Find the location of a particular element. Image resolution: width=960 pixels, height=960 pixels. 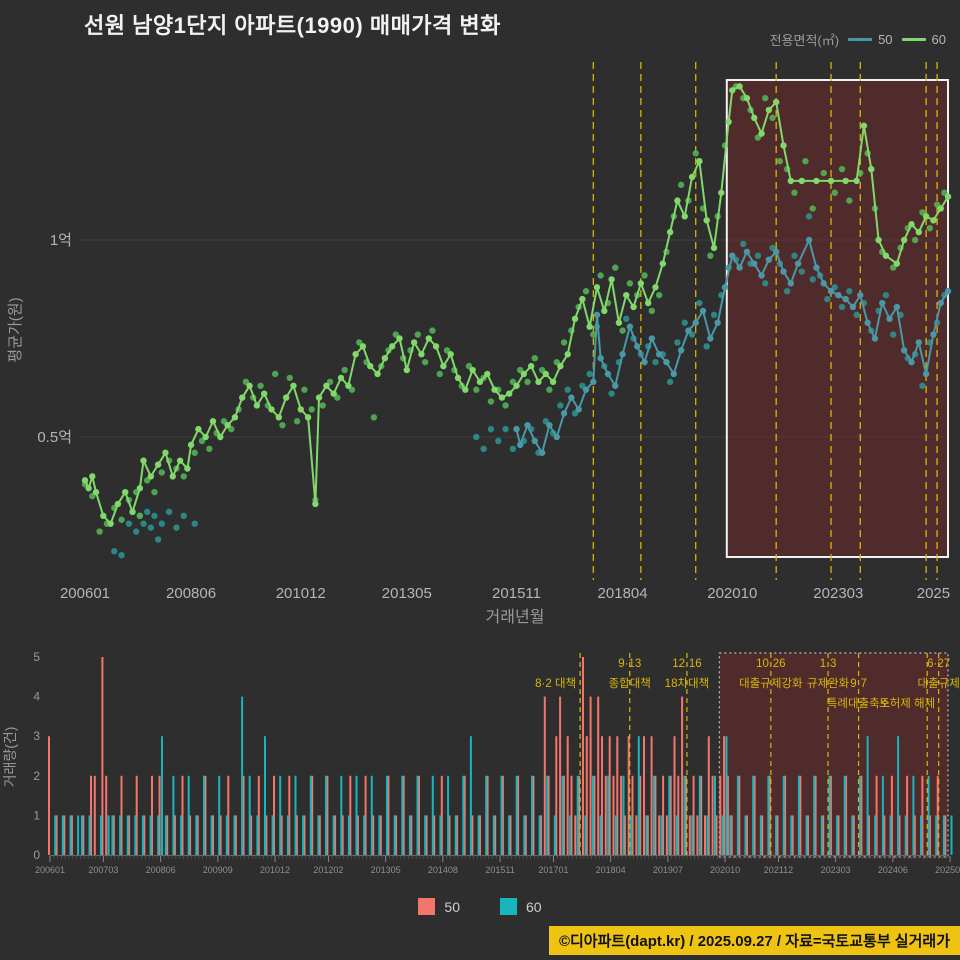

legend-top-label: 전용면적(㎡) is located at coordinates (804, 40).